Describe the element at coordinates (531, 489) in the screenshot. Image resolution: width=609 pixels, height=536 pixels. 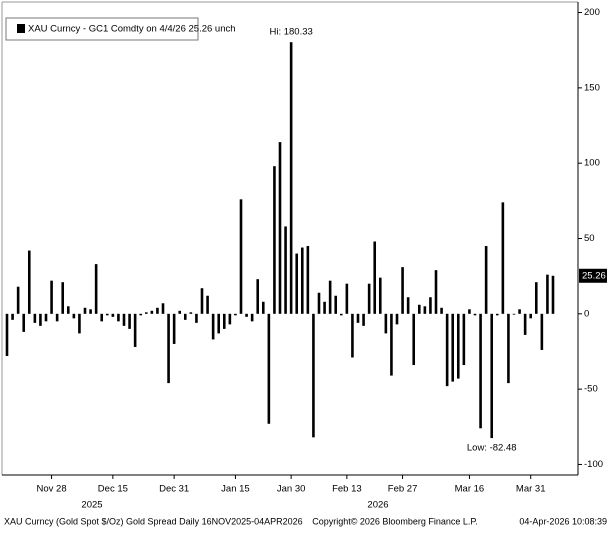
I see `x-tick-label: Mar 31` at that location.